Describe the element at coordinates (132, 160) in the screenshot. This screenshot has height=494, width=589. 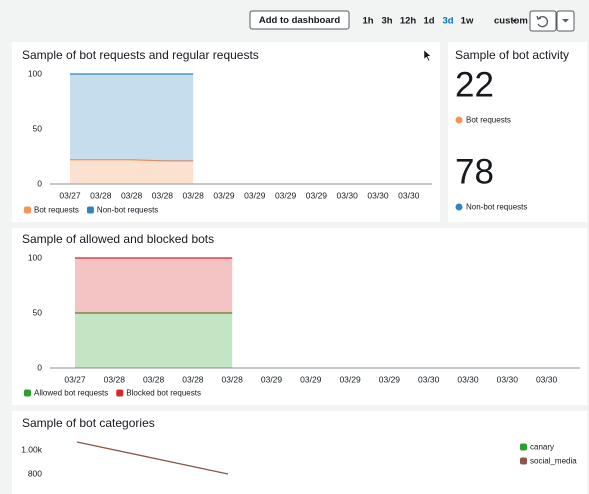
I see `area-line` at that location.